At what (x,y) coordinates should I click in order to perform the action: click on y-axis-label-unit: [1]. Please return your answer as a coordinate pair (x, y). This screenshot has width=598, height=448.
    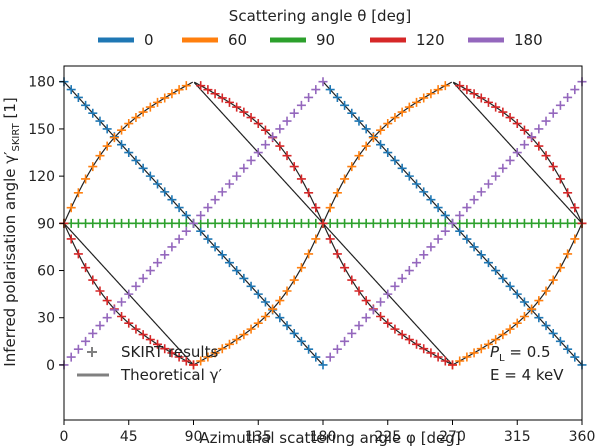
    Looking at the image, I should click on (10, 110).